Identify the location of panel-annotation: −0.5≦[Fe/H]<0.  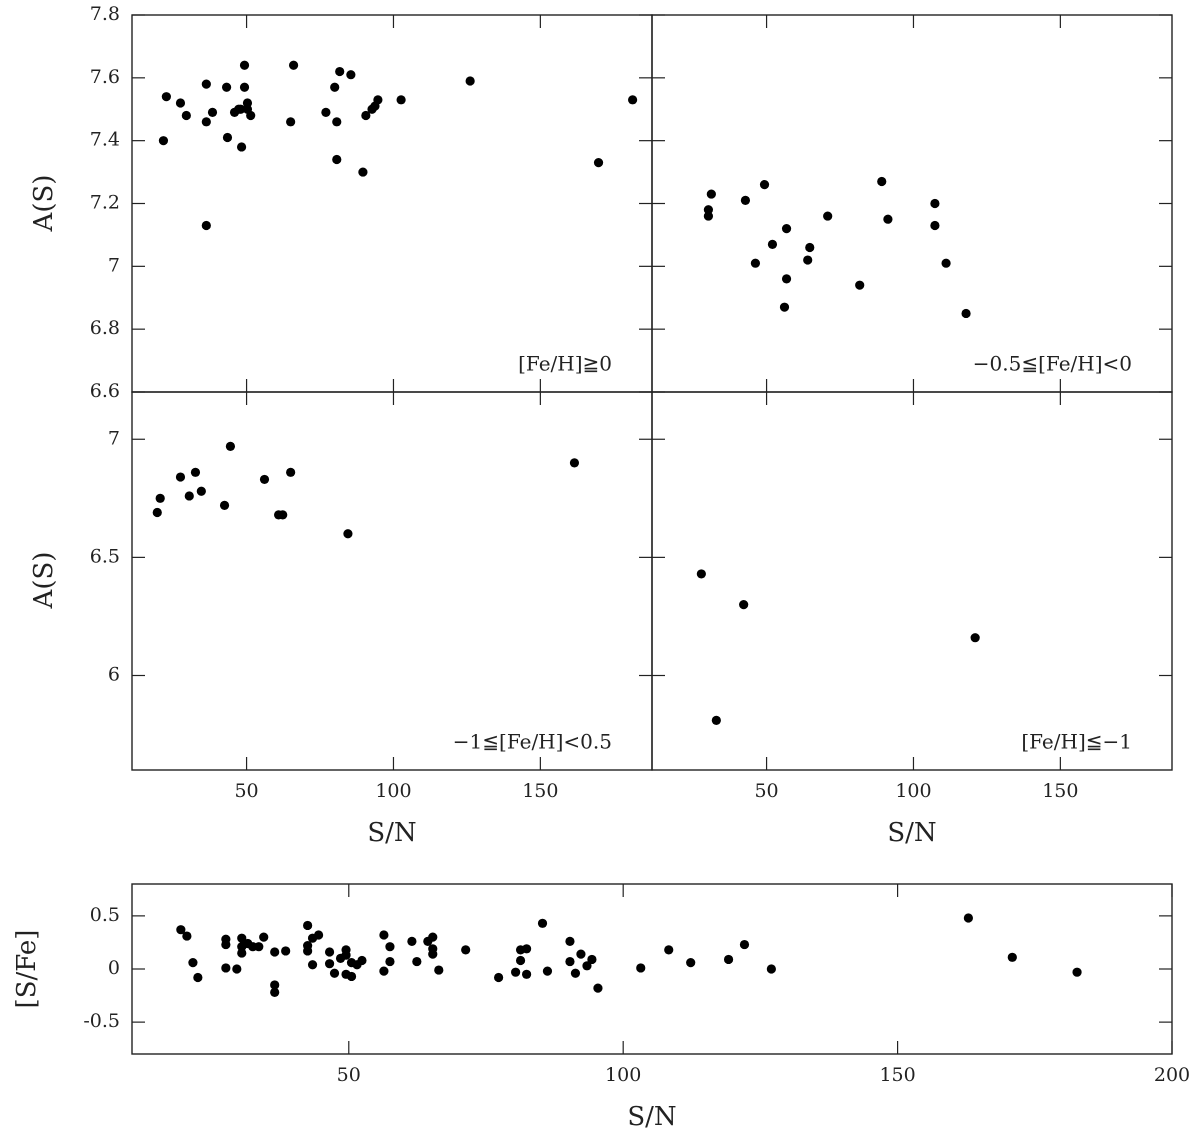
(1052, 364).